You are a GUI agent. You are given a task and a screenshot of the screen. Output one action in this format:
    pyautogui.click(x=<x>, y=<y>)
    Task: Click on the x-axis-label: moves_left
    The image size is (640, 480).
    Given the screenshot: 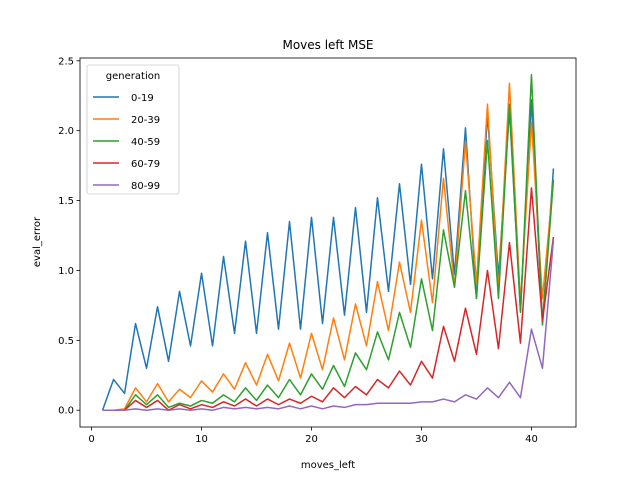 What is the action you would take?
    pyautogui.click(x=328, y=465)
    